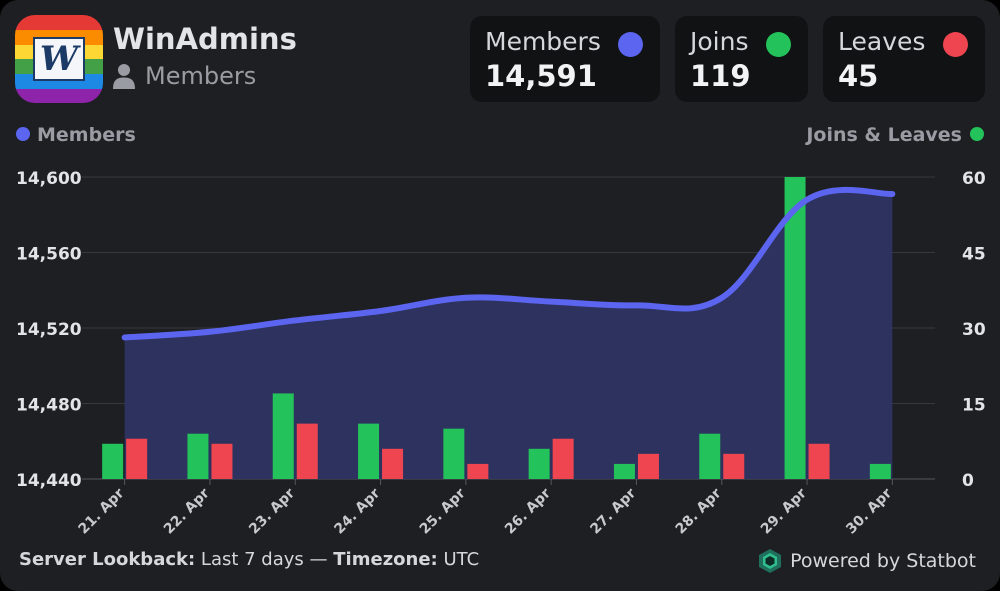 This screenshot has width=1000, height=591. What do you see at coordinates (699, 511) in the screenshot?
I see `x-axis-tick-label: 28. Apr` at bounding box center [699, 511].